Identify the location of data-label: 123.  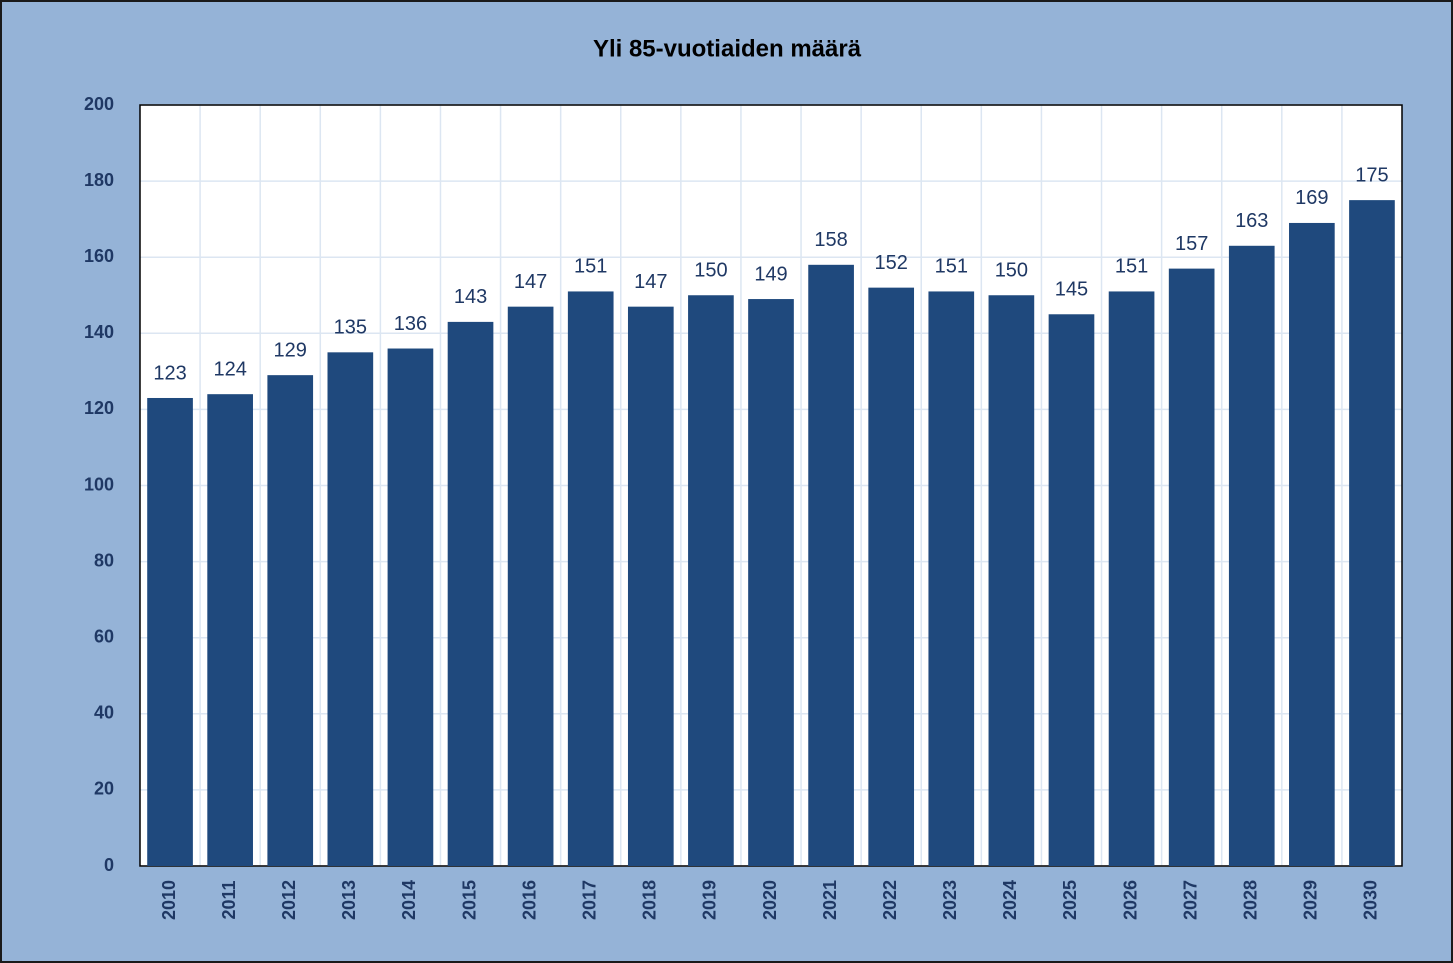
(169, 373).